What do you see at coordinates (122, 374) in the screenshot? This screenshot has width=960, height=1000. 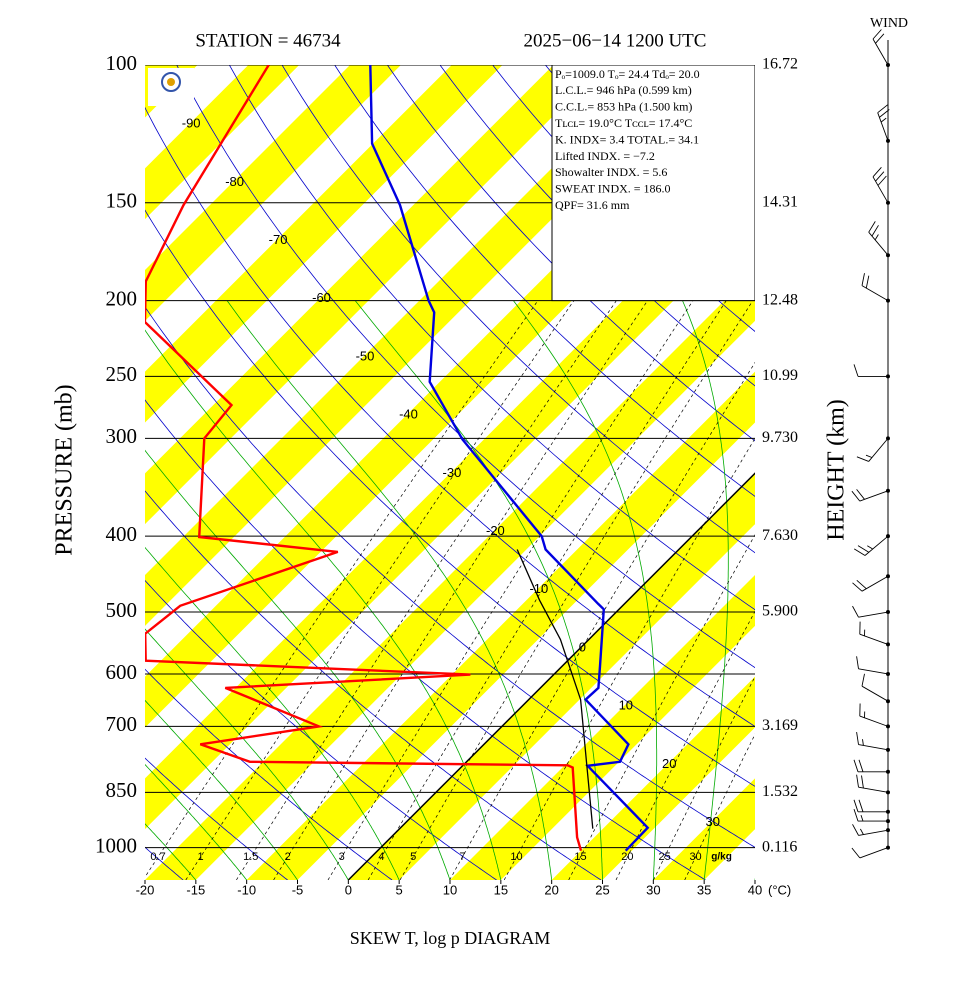 I see `y-tick-label: 250` at bounding box center [122, 374].